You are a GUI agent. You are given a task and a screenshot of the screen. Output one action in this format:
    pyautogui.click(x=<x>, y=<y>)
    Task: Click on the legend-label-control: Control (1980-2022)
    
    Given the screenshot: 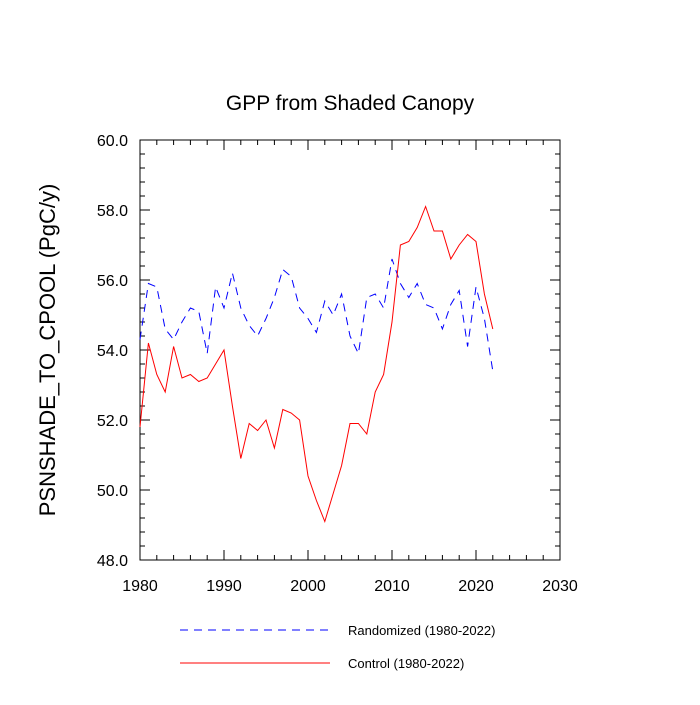 What is the action you would take?
    pyautogui.click(x=406, y=663)
    